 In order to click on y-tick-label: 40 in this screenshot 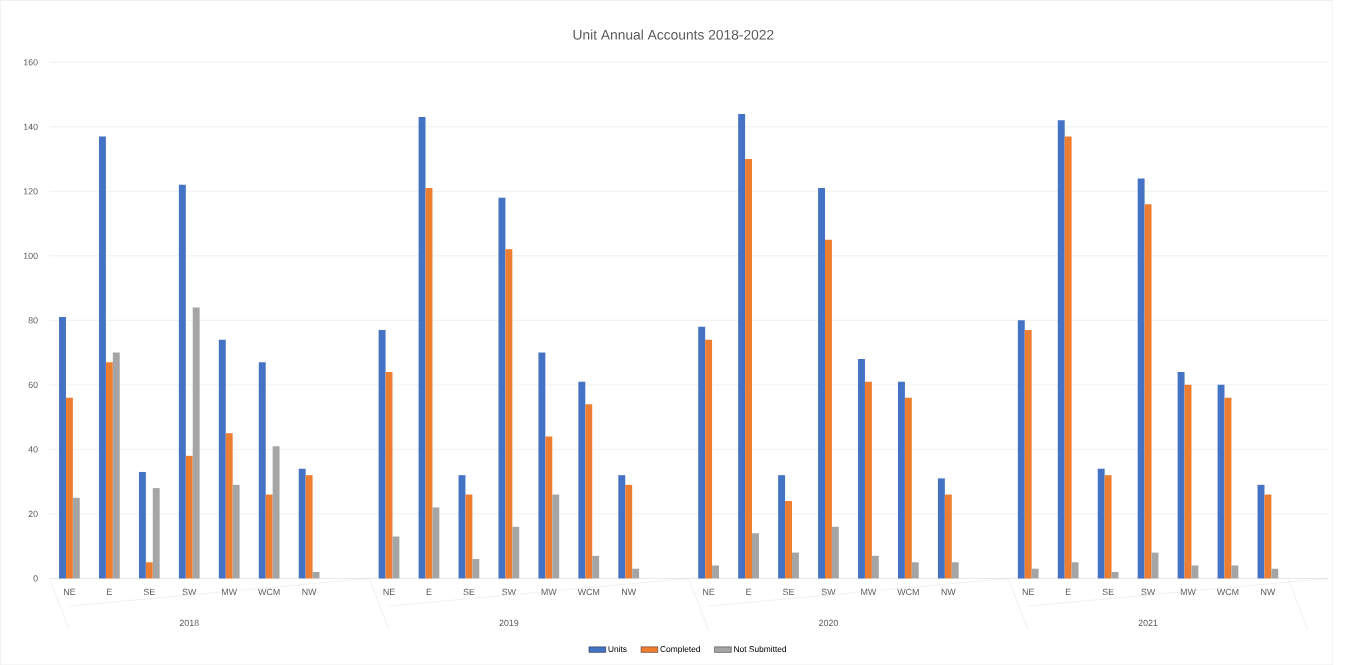, I will do `click(33, 449)`.